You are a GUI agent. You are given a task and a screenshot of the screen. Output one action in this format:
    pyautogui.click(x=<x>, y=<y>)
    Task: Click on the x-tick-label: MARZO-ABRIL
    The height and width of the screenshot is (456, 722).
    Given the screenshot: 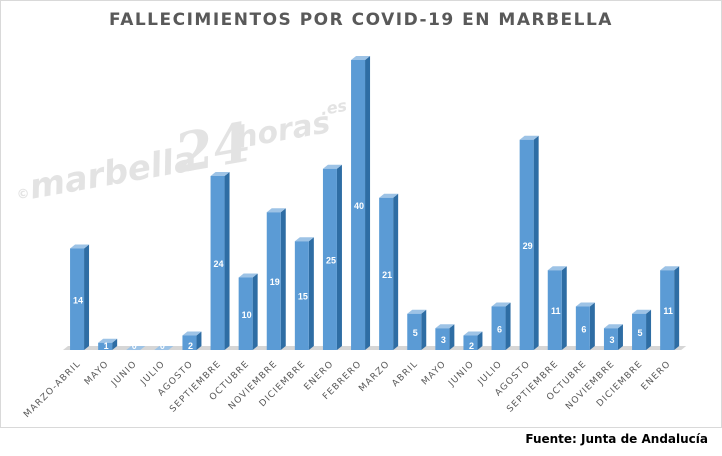 What is the action you would take?
    pyautogui.click(x=52, y=389)
    